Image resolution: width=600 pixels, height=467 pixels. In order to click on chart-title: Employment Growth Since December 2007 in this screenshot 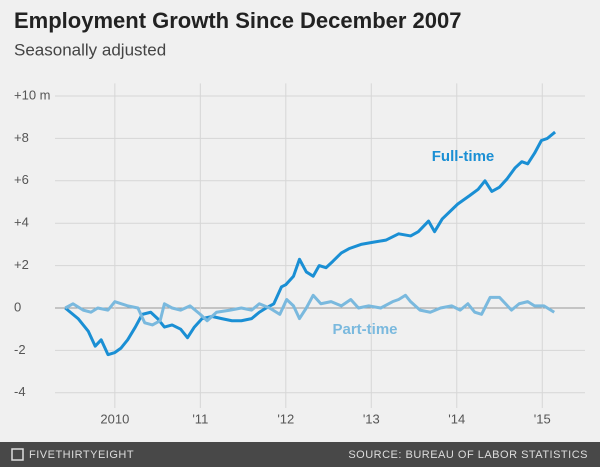, I will do `click(238, 20)`.